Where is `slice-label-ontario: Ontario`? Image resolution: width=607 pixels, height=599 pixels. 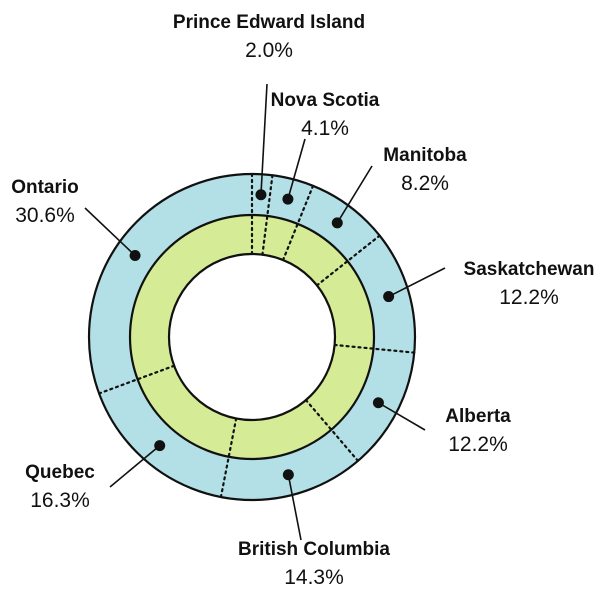
slice-label-ontario: Ontario is located at coordinates (45, 187).